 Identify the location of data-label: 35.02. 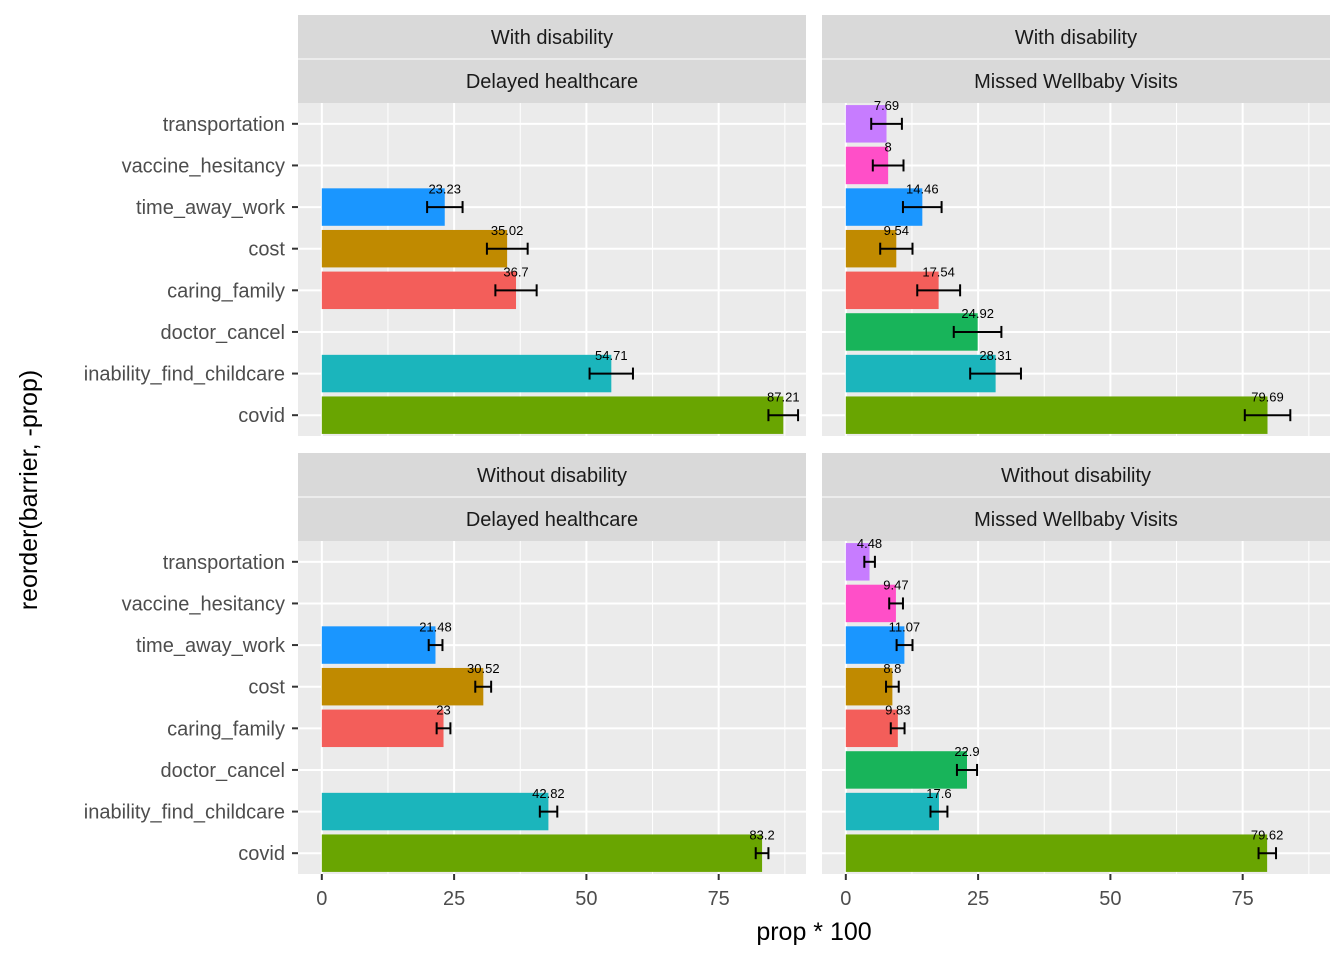
(507, 230).